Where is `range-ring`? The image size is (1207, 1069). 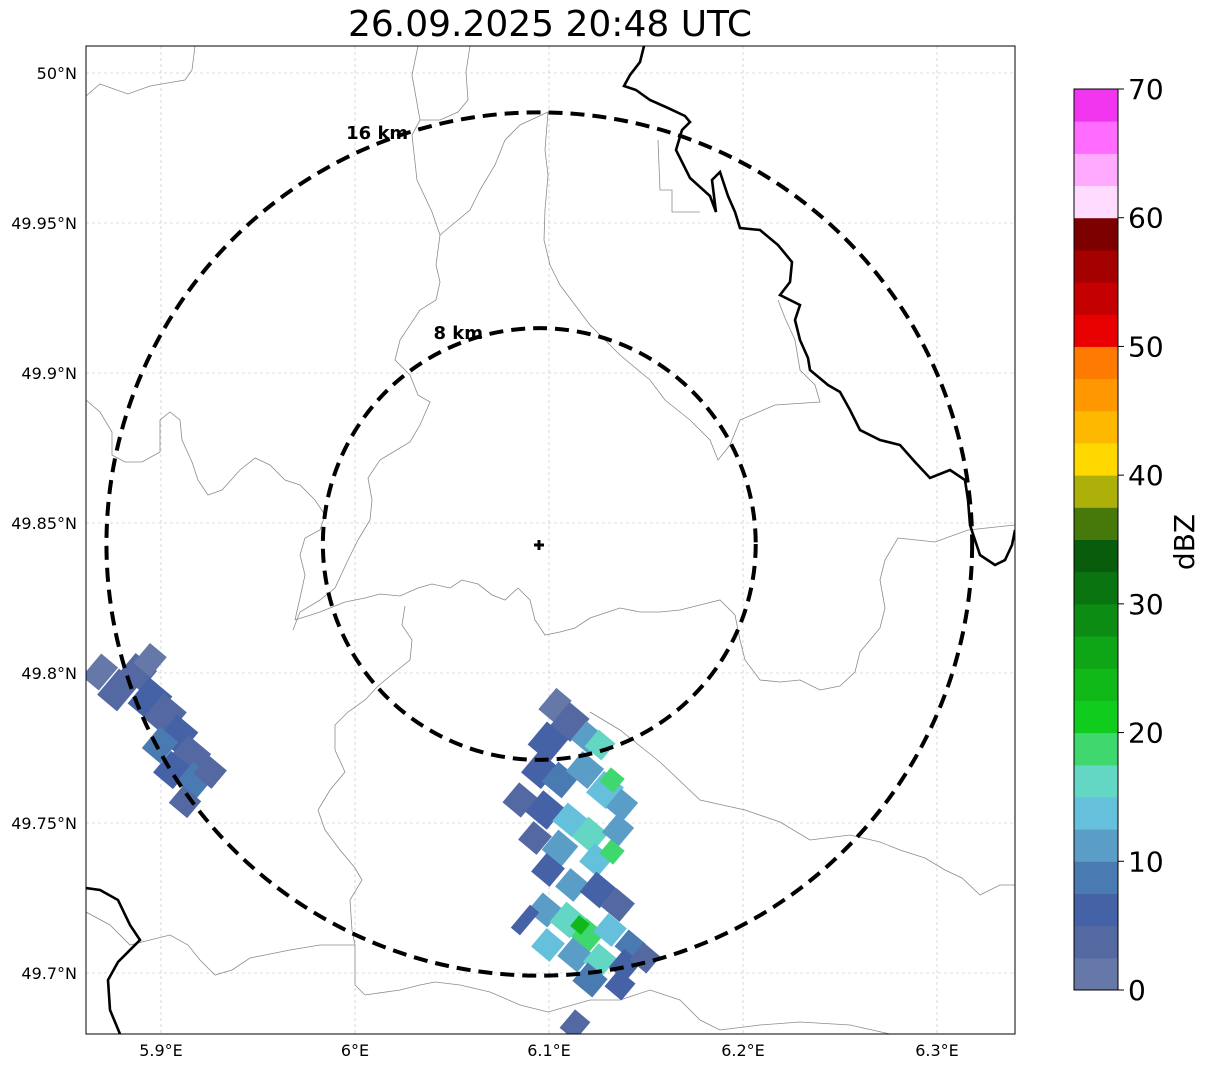 range-ring is located at coordinates (539, 544).